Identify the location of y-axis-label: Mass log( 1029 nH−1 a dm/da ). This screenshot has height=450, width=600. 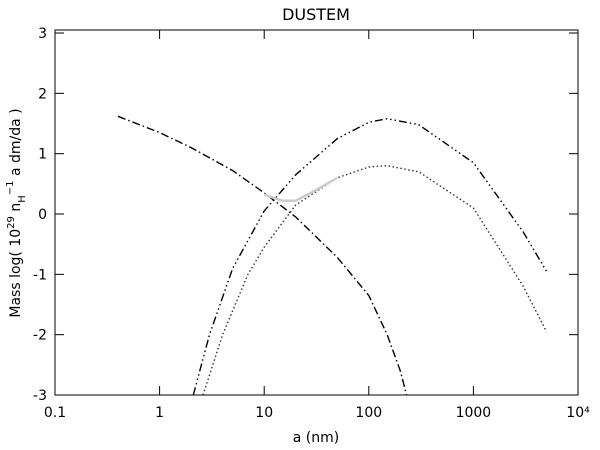
(16, 212).